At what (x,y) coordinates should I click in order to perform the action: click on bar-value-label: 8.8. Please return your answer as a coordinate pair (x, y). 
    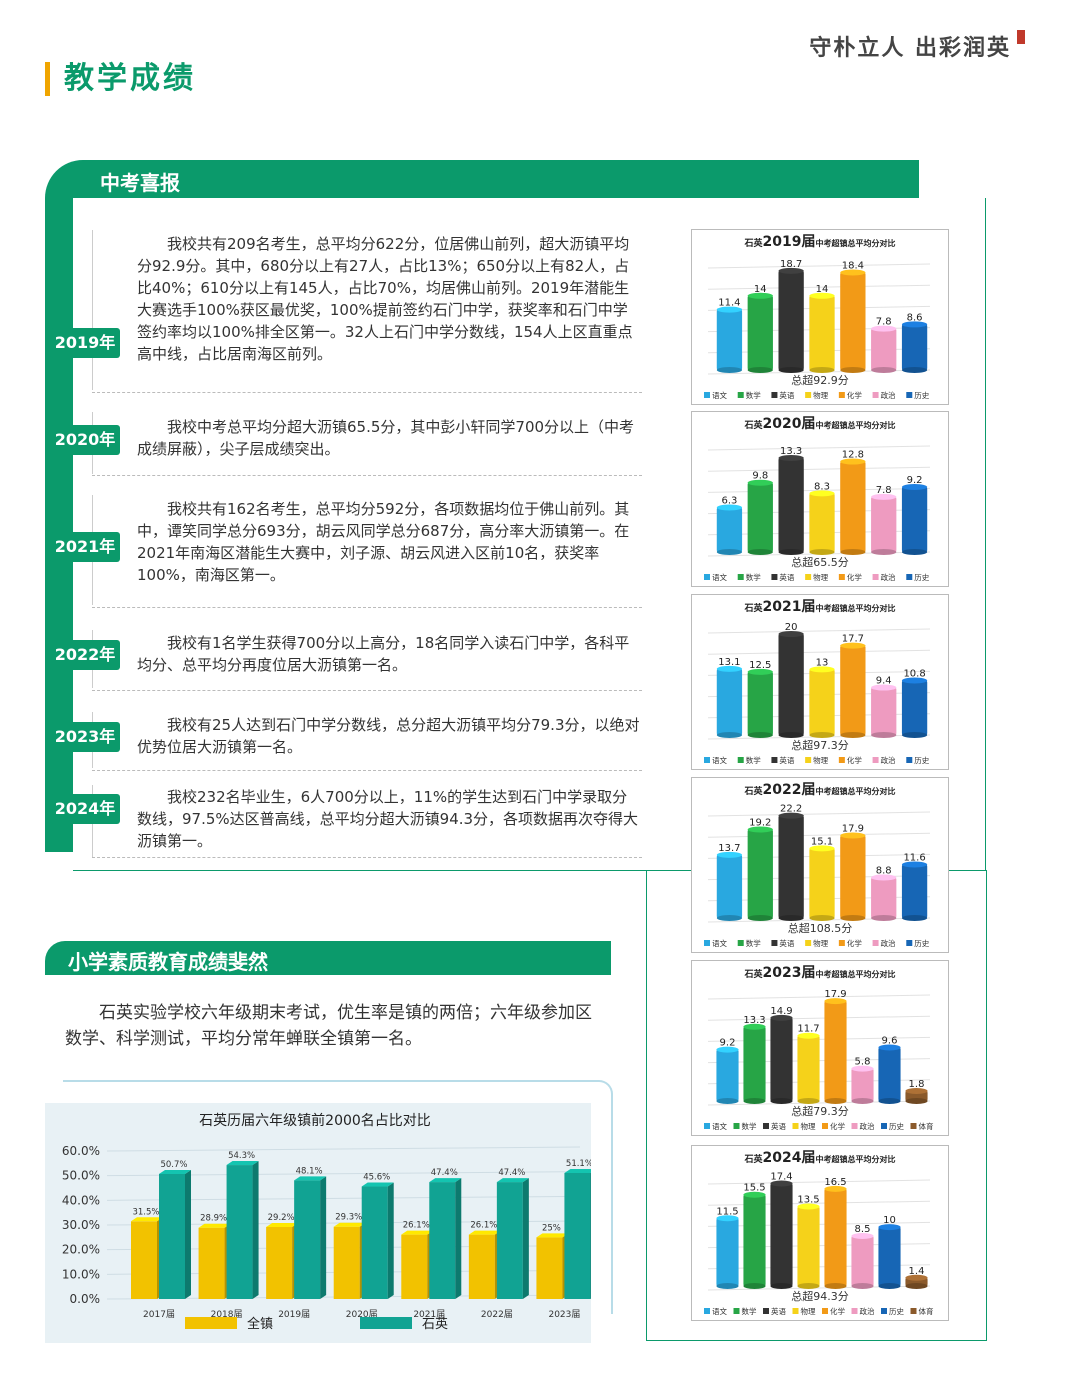
    Looking at the image, I should click on (884, 870).